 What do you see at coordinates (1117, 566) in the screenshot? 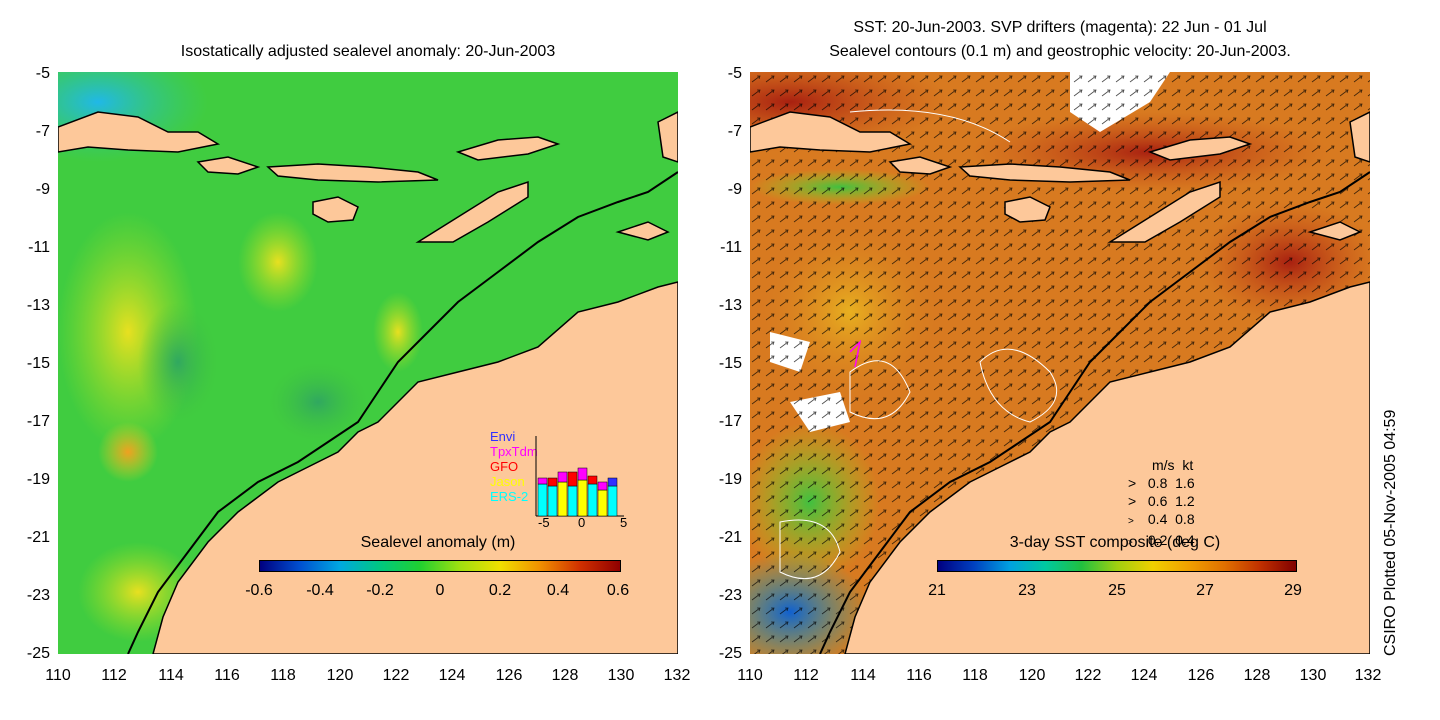
I see `sst-colorbar` at bounding box center [1117, 566].